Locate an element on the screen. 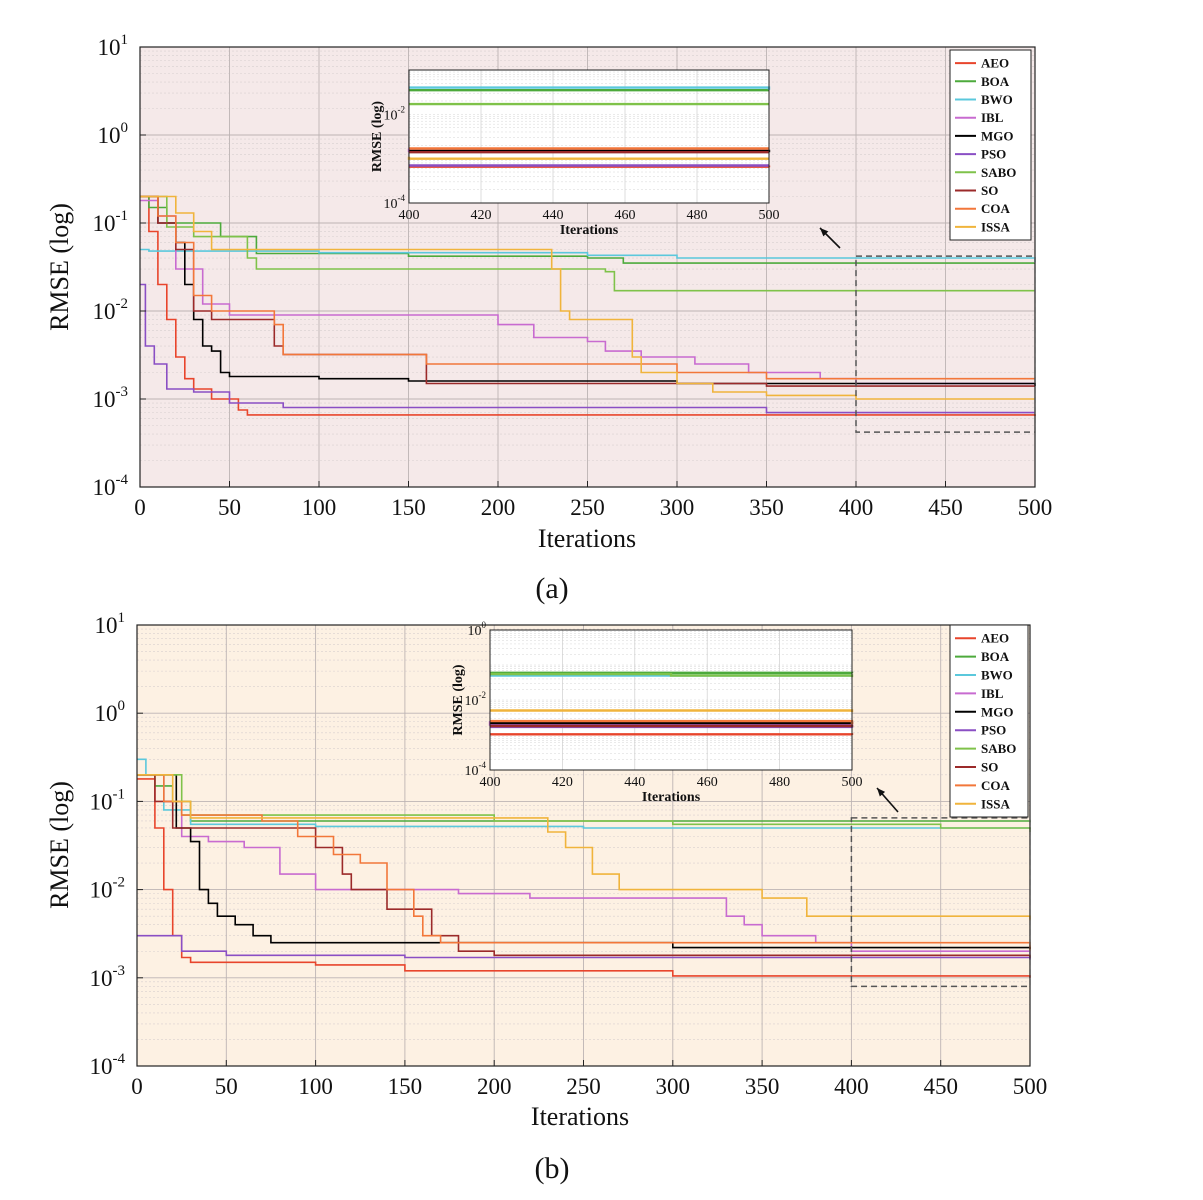 The width and height of the screenshot is (1203, 1200). inset-x-axis-label: Iterations is located at coordinates (589, 230).